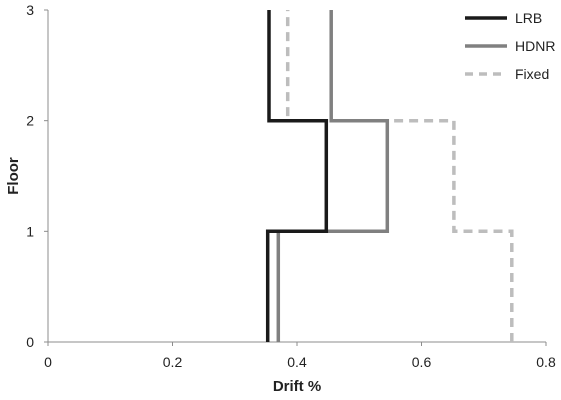 The image size is (561, 400). Describe the element at coordinates (30, 10) in the screenshot. I see `y-tick-label: 3` at that location.